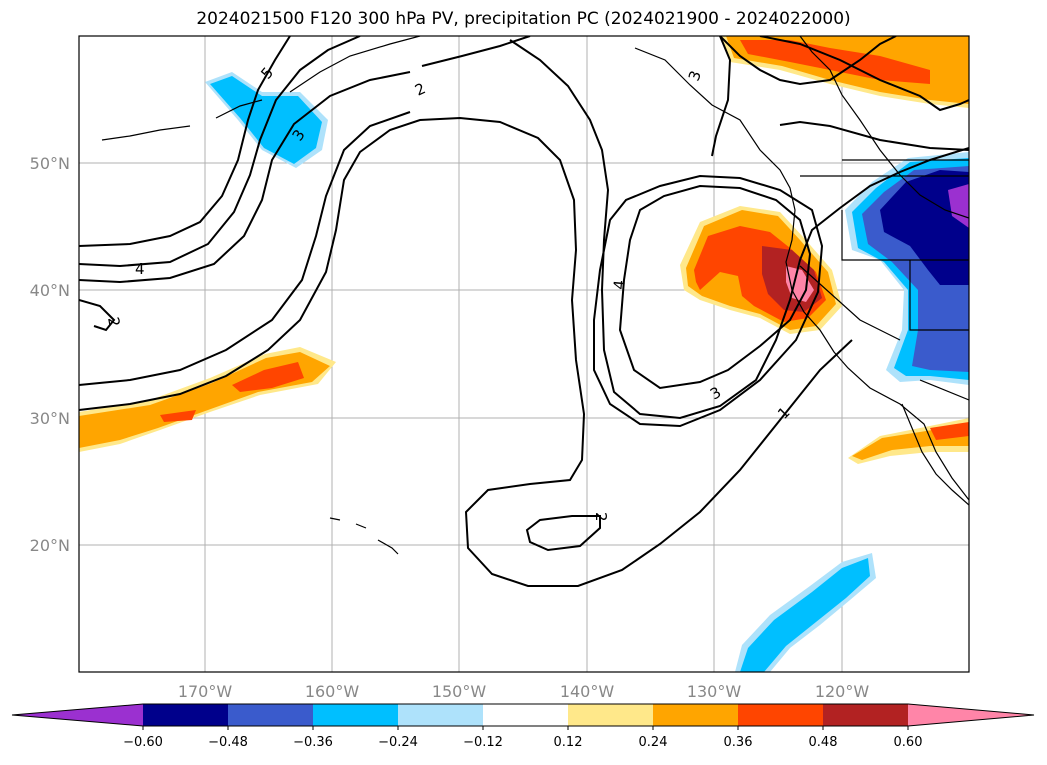 This screenshot has width=1047, height=765. What do you see at coordinates (50, 163) in the screenshot?
I see `lat-tick-label: 50°N` at bounding box center [50, 163].